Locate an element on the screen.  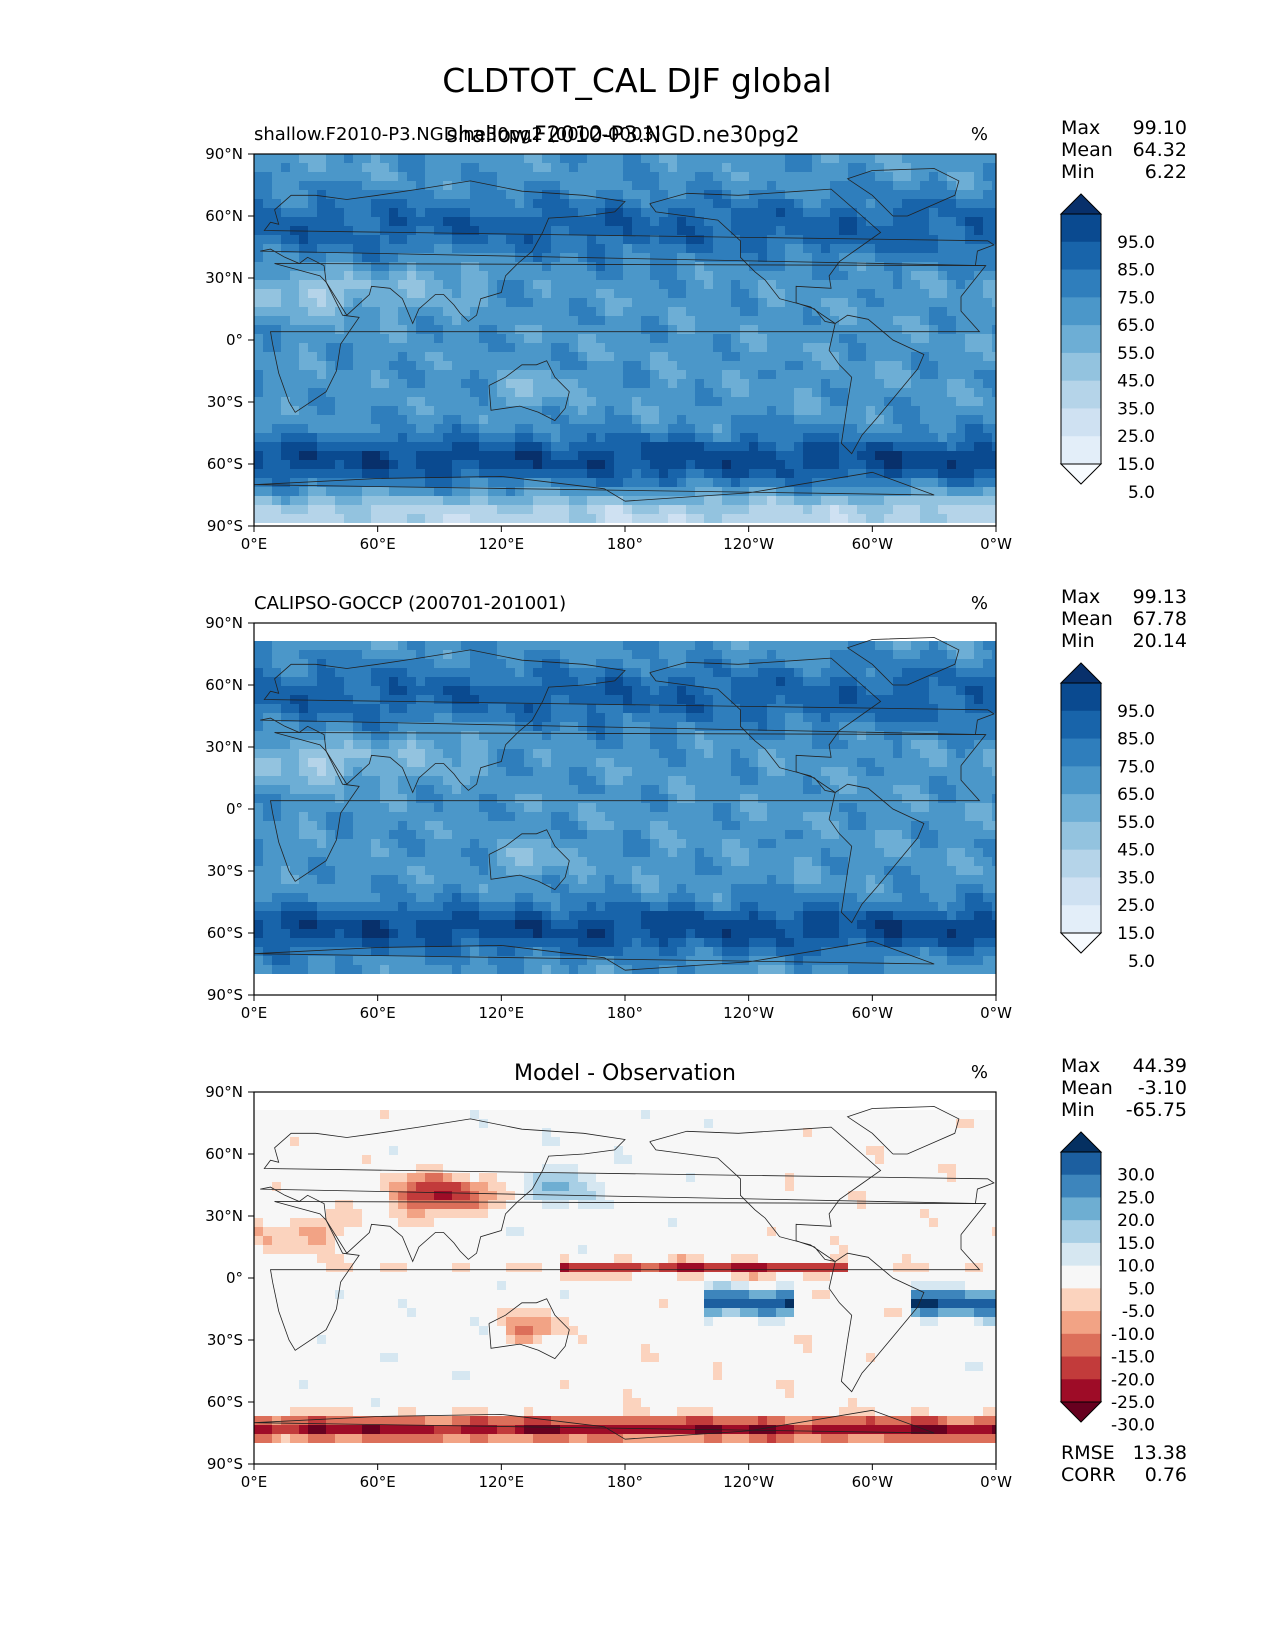
stat-value-max: 99.10 is located at coordinates (1160, 128).